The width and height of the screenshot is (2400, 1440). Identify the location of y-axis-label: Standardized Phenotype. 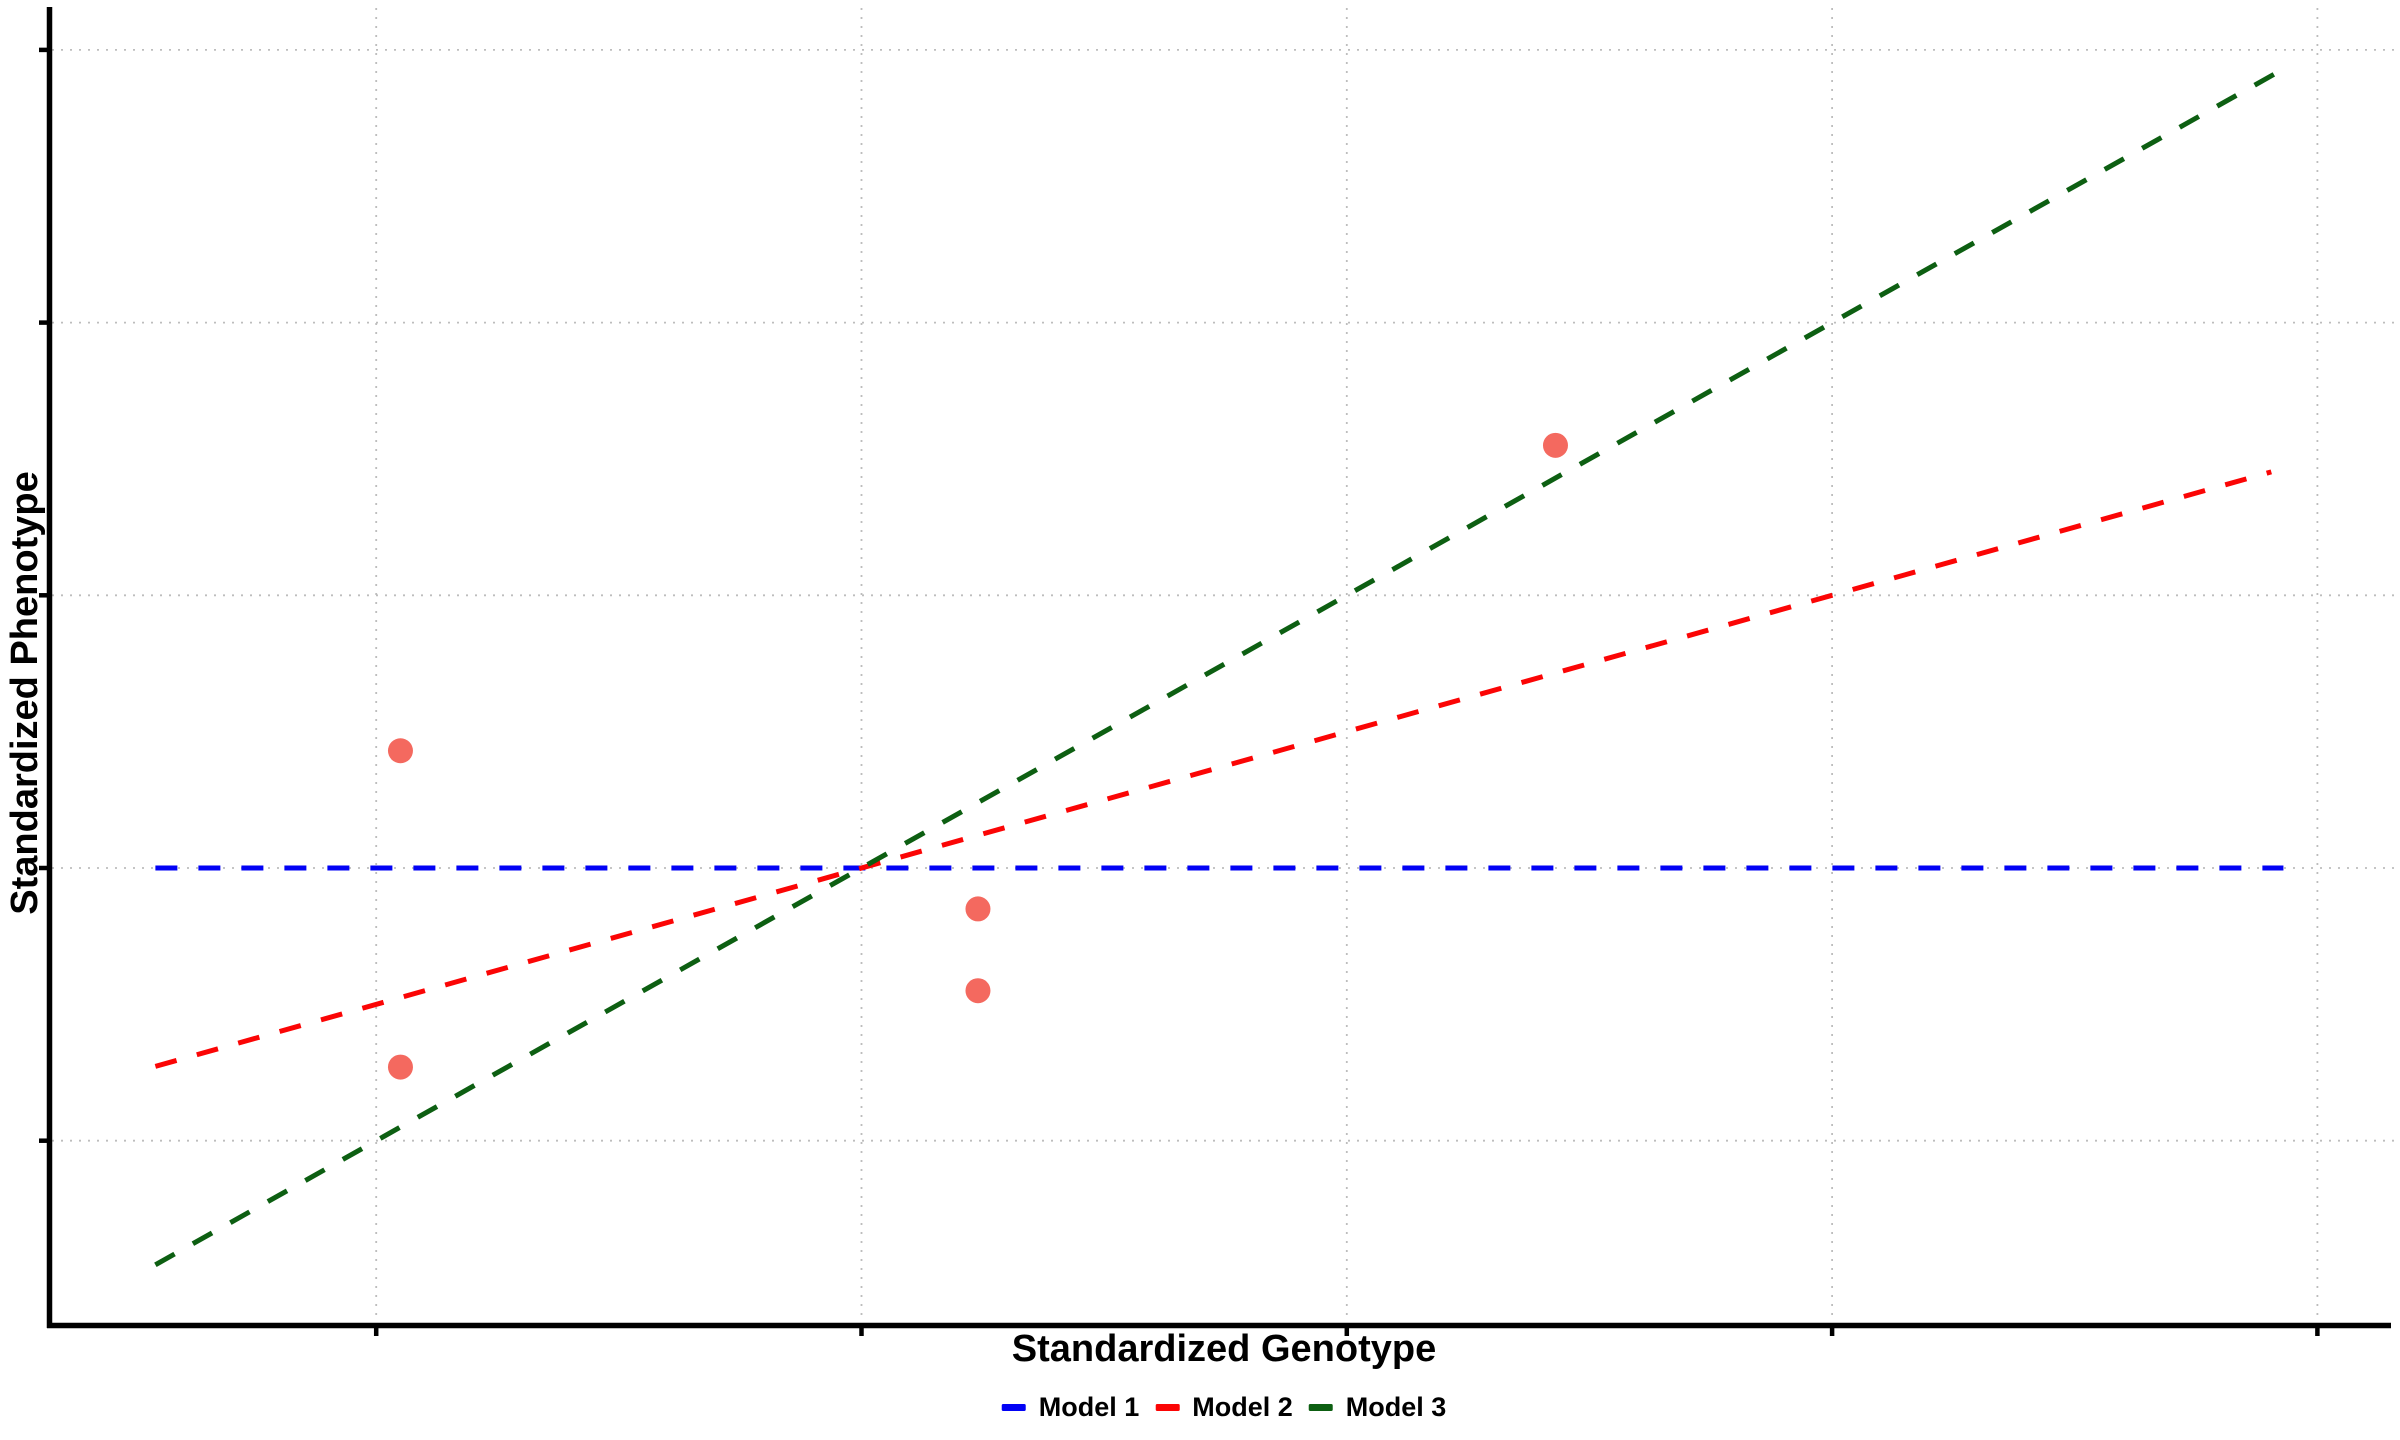
(25, 693).